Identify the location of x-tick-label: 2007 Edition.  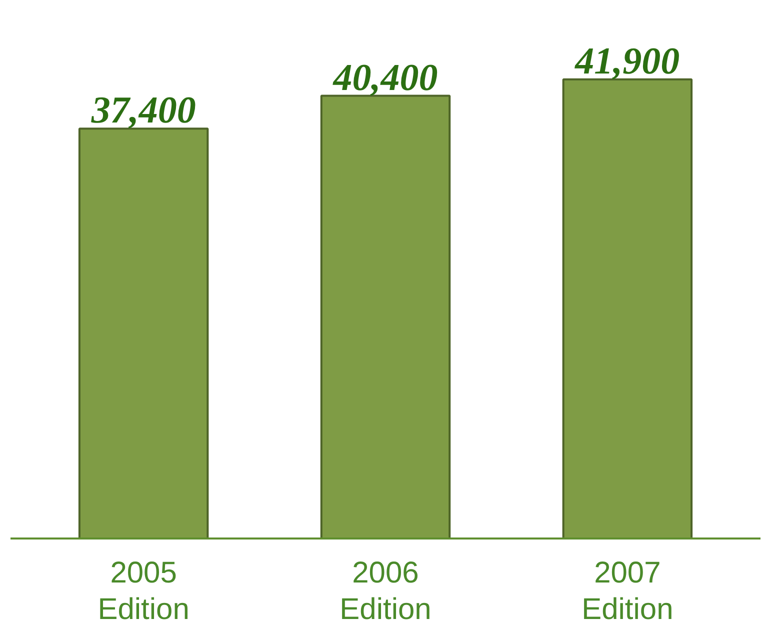
(628, 591).